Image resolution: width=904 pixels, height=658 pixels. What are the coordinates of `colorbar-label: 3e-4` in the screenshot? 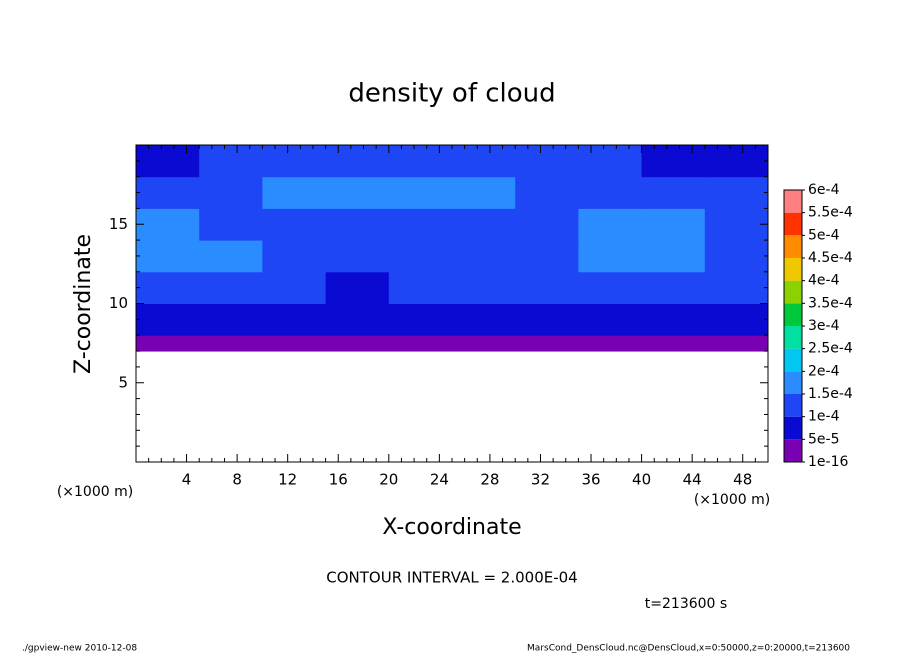 It's located at (824, 326).